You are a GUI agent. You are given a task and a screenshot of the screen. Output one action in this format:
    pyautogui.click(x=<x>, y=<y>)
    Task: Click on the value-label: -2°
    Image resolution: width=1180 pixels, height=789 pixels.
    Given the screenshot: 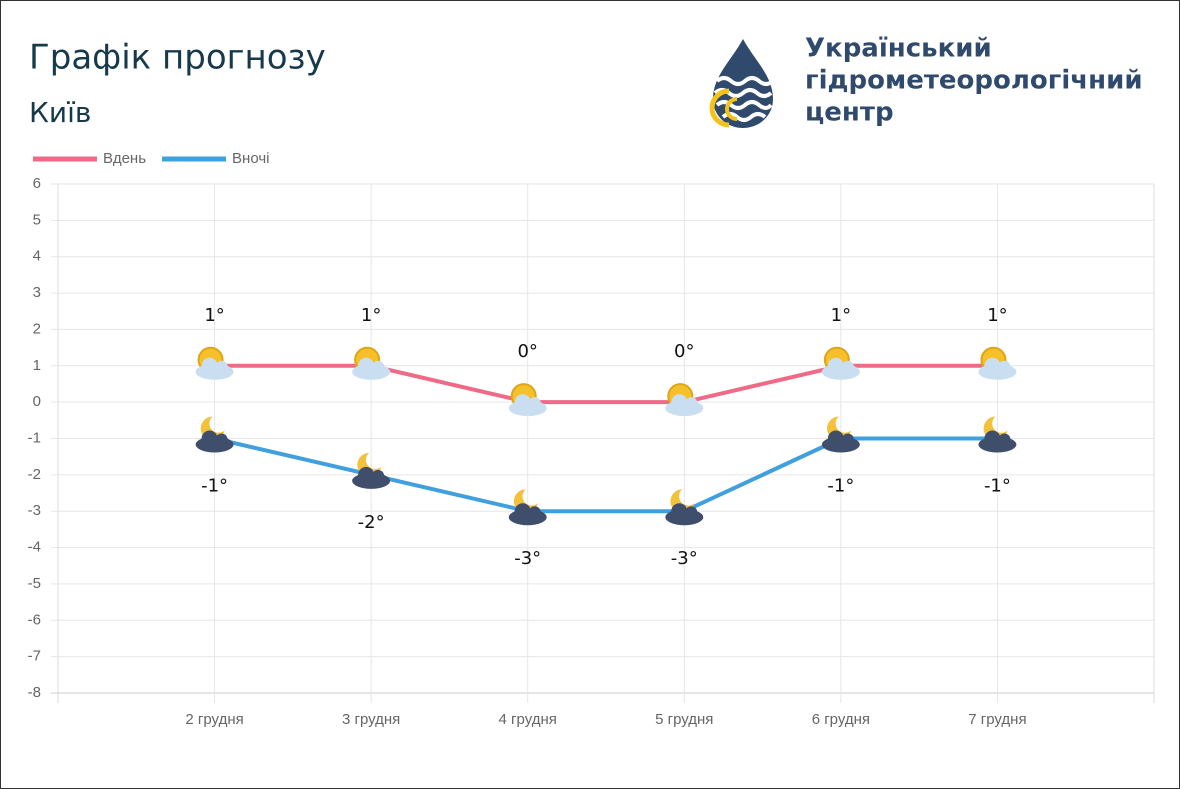 What is the action you would take?
    pyautogui.click(x=371, y=522)
    